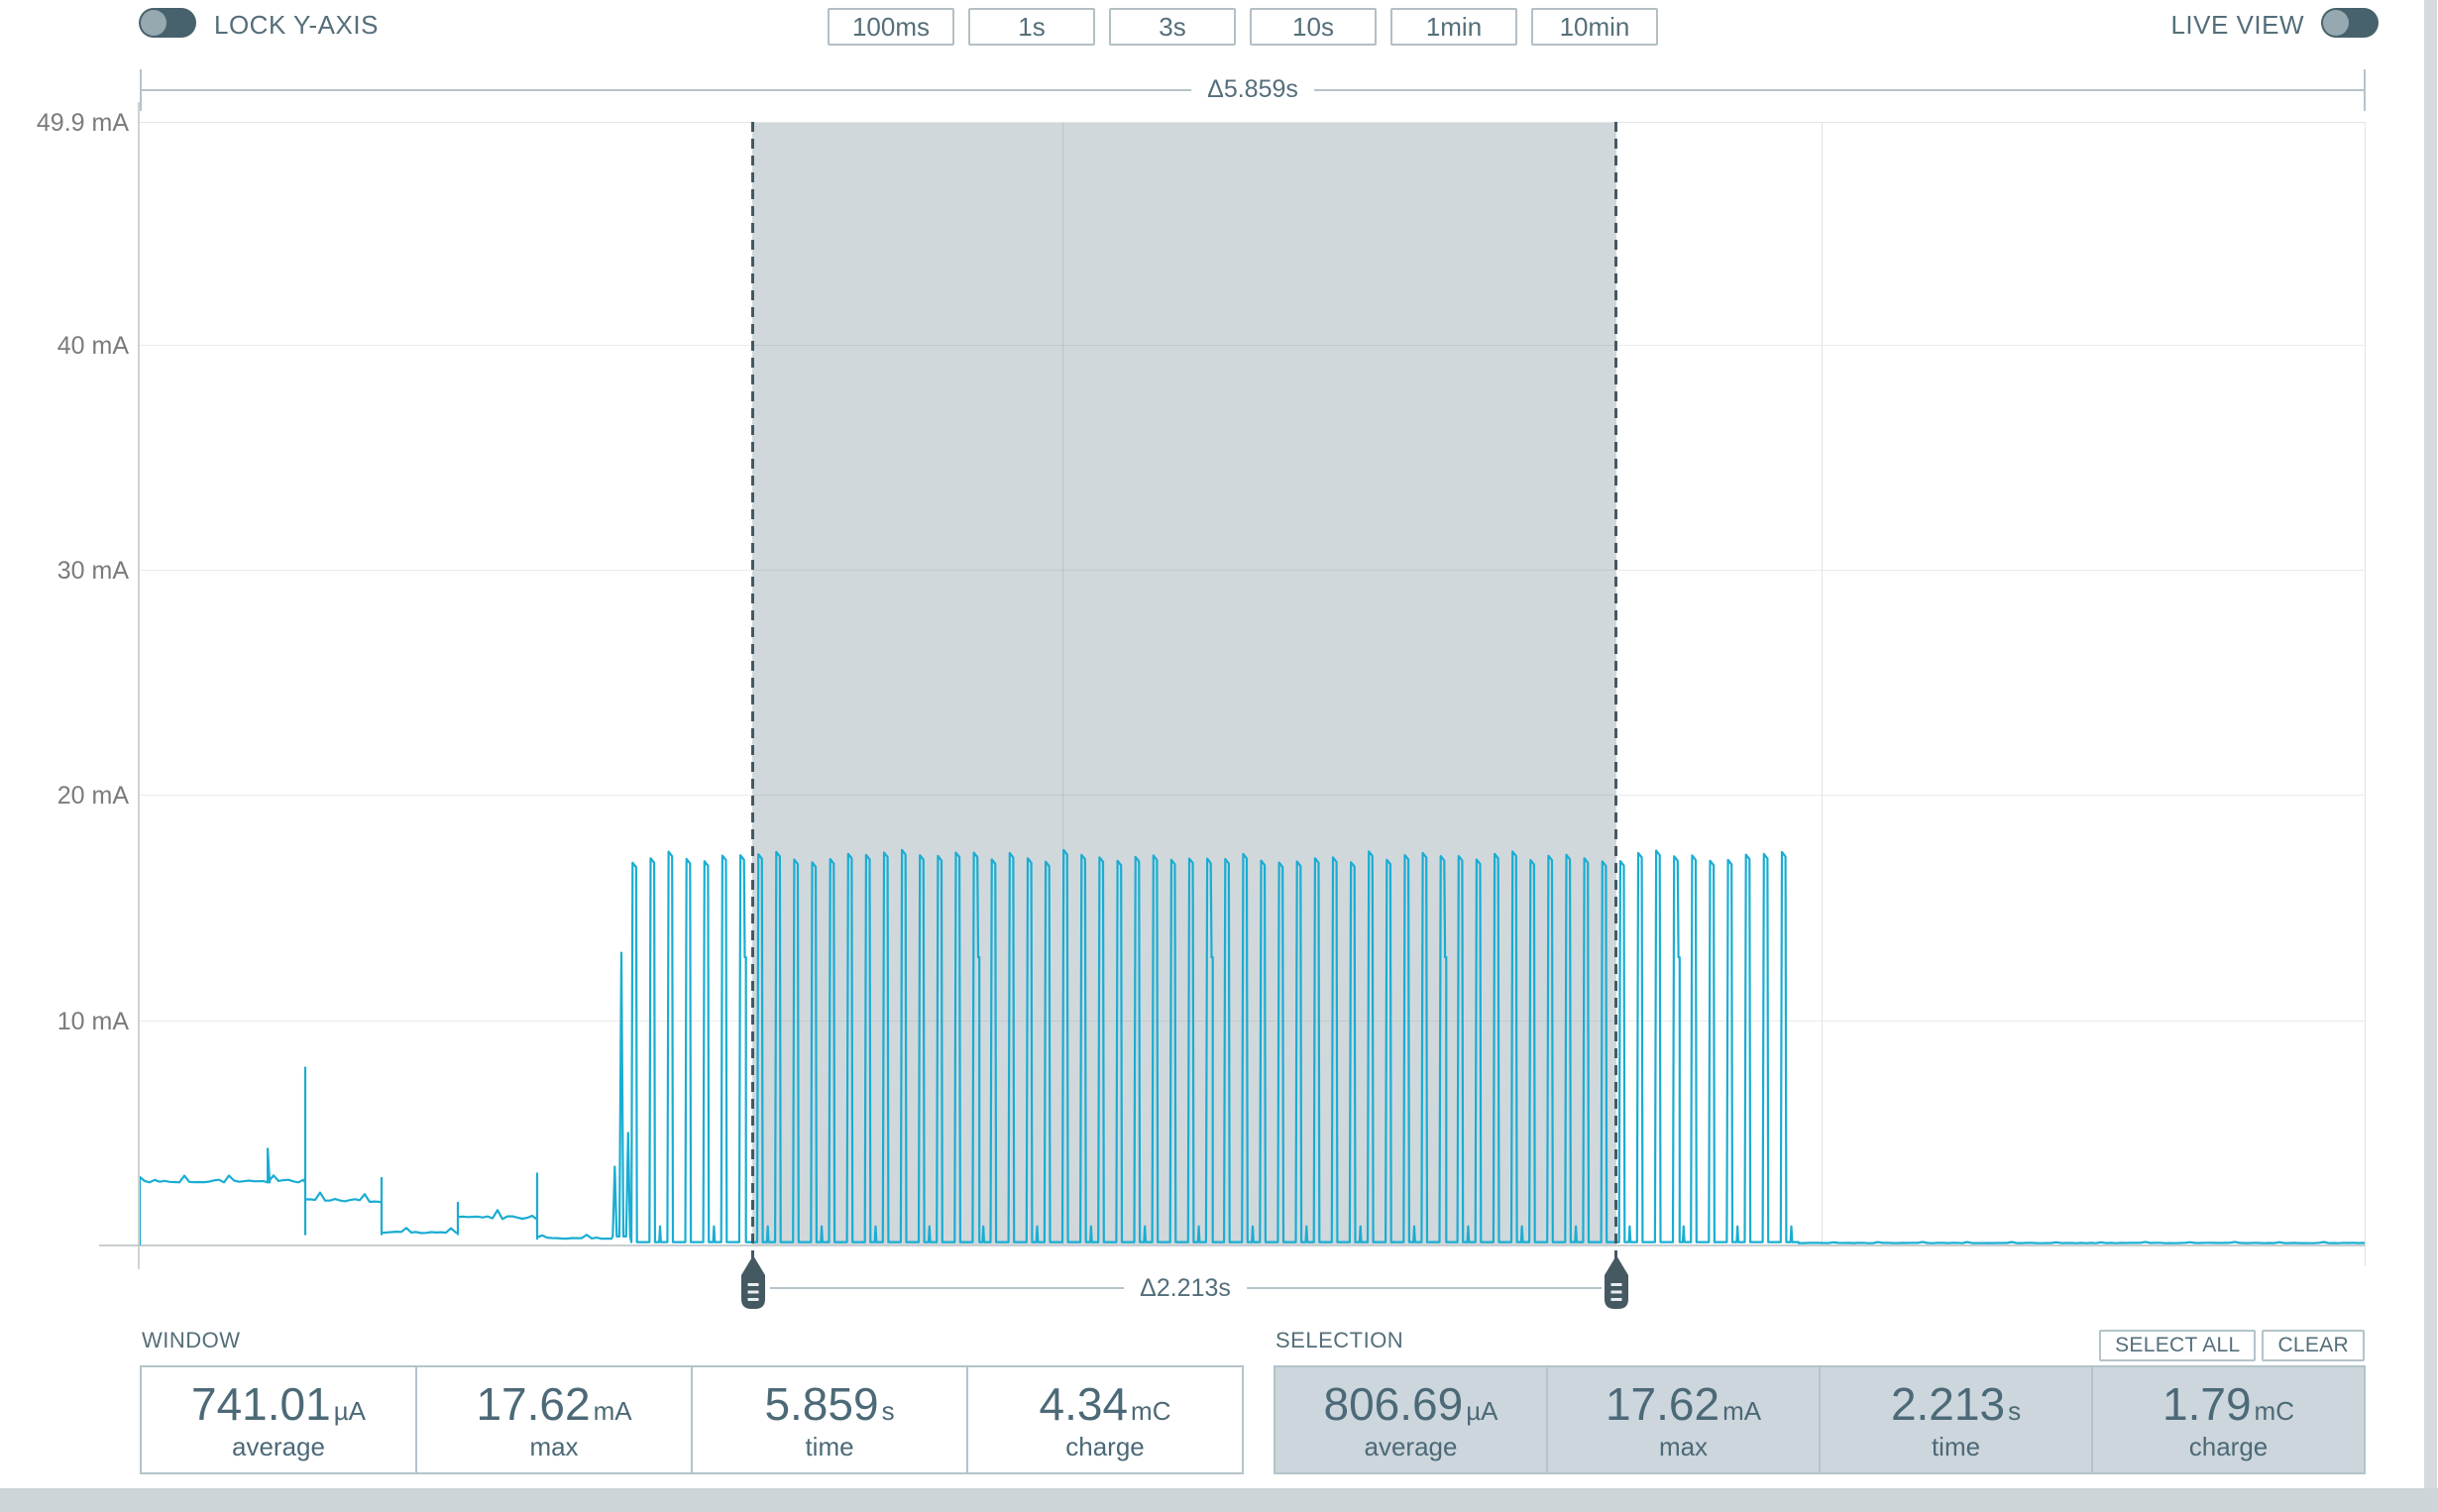 This screenshot has height=1512, width=2438. What do you see at coordinates (2431, 744) in the screenshot?
I see `vertical-scrollbar` at bounding box center [2431, 744].